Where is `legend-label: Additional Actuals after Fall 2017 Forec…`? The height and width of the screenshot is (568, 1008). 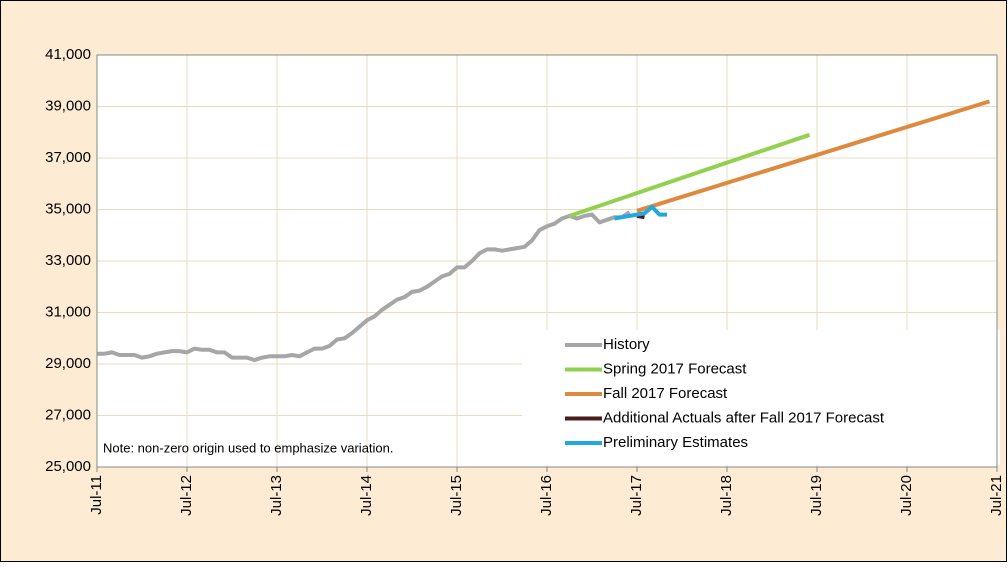 legend-label: Additional Actuals after Fall 2017 Forec… is located at coordinates (744, 417).